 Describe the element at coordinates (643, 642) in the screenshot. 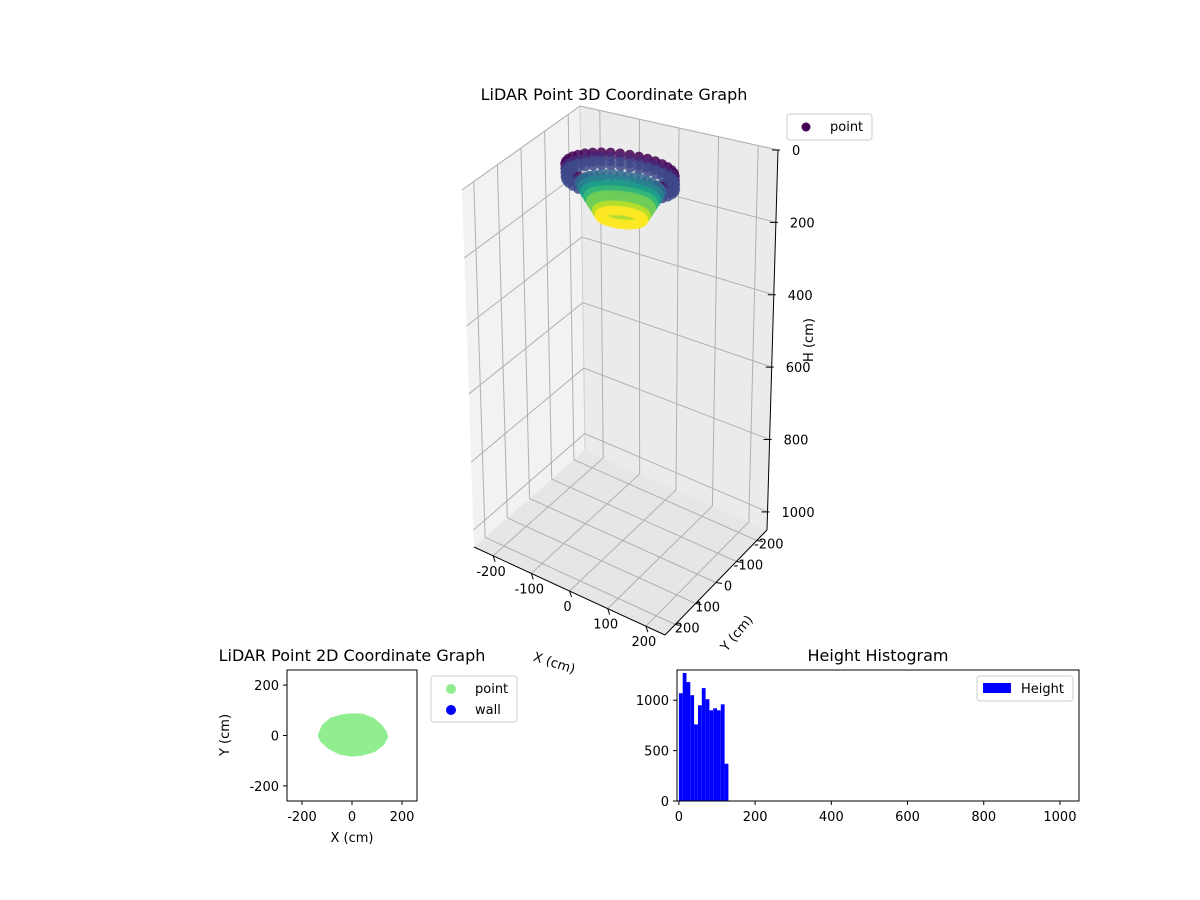

I see `x-tick-label-4: 200` at that location.